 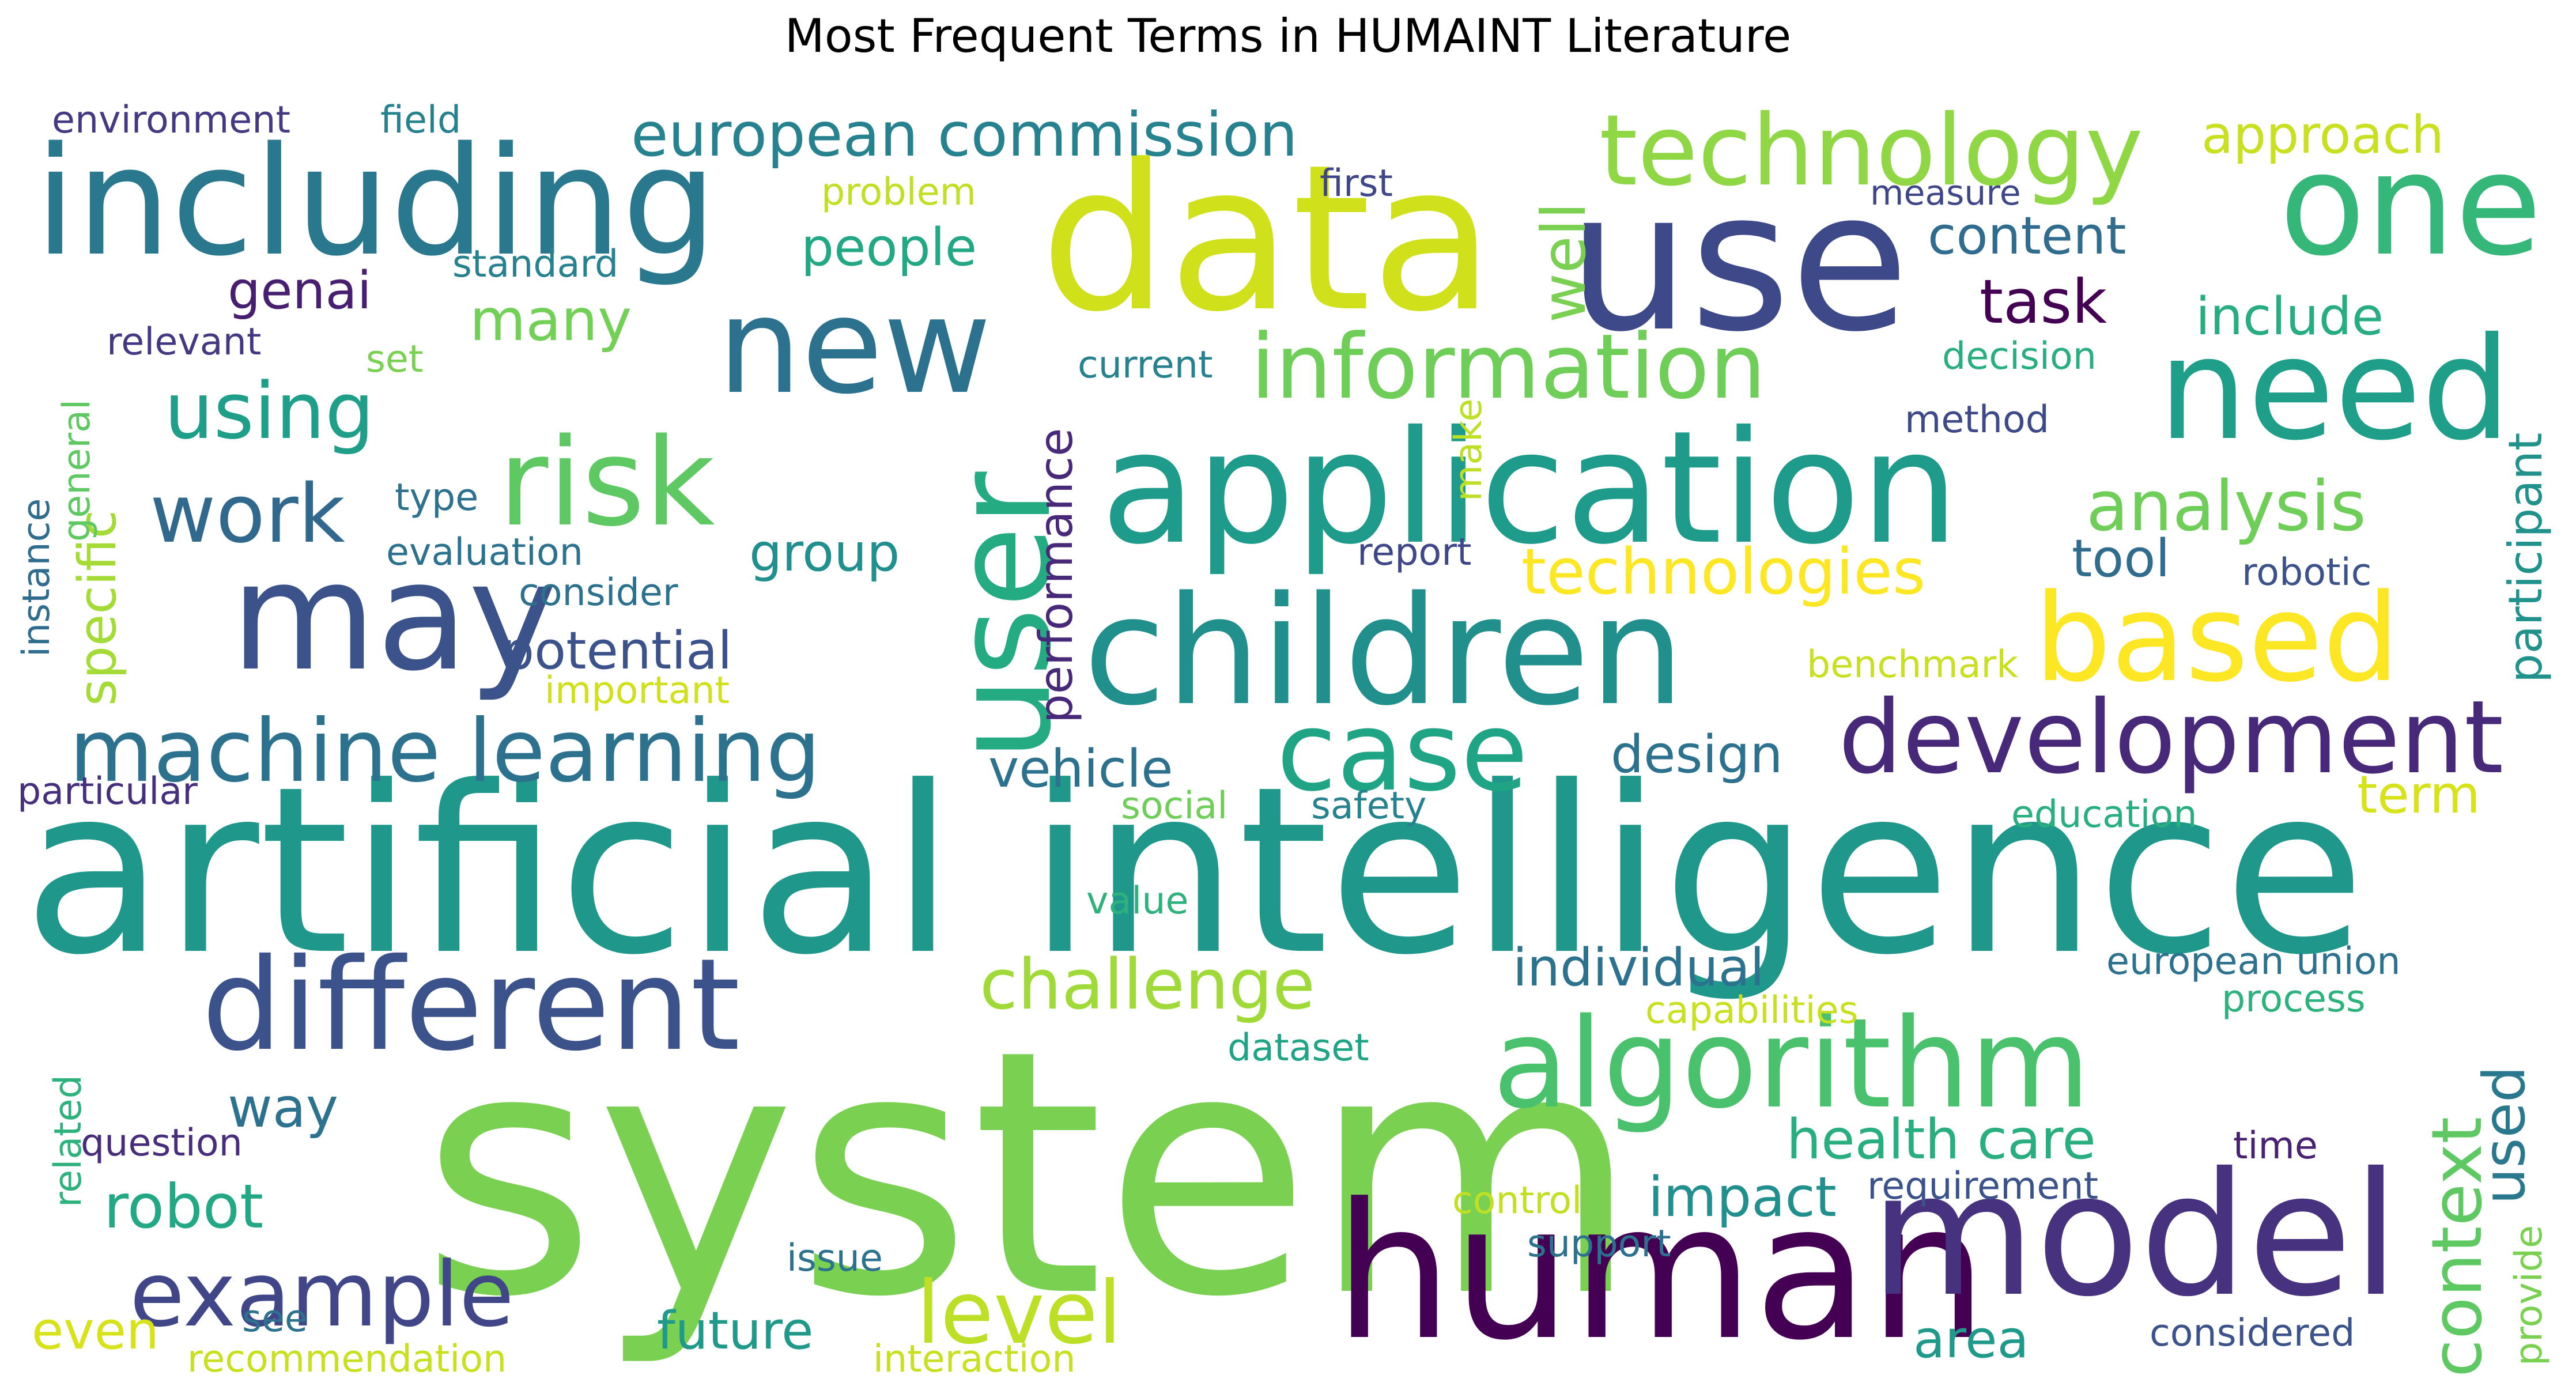 What do you see at coordinates (1792, 1063) in the screenshot?
I see `word-algorithm: algorithm` at bounding box center [1792, 1063].